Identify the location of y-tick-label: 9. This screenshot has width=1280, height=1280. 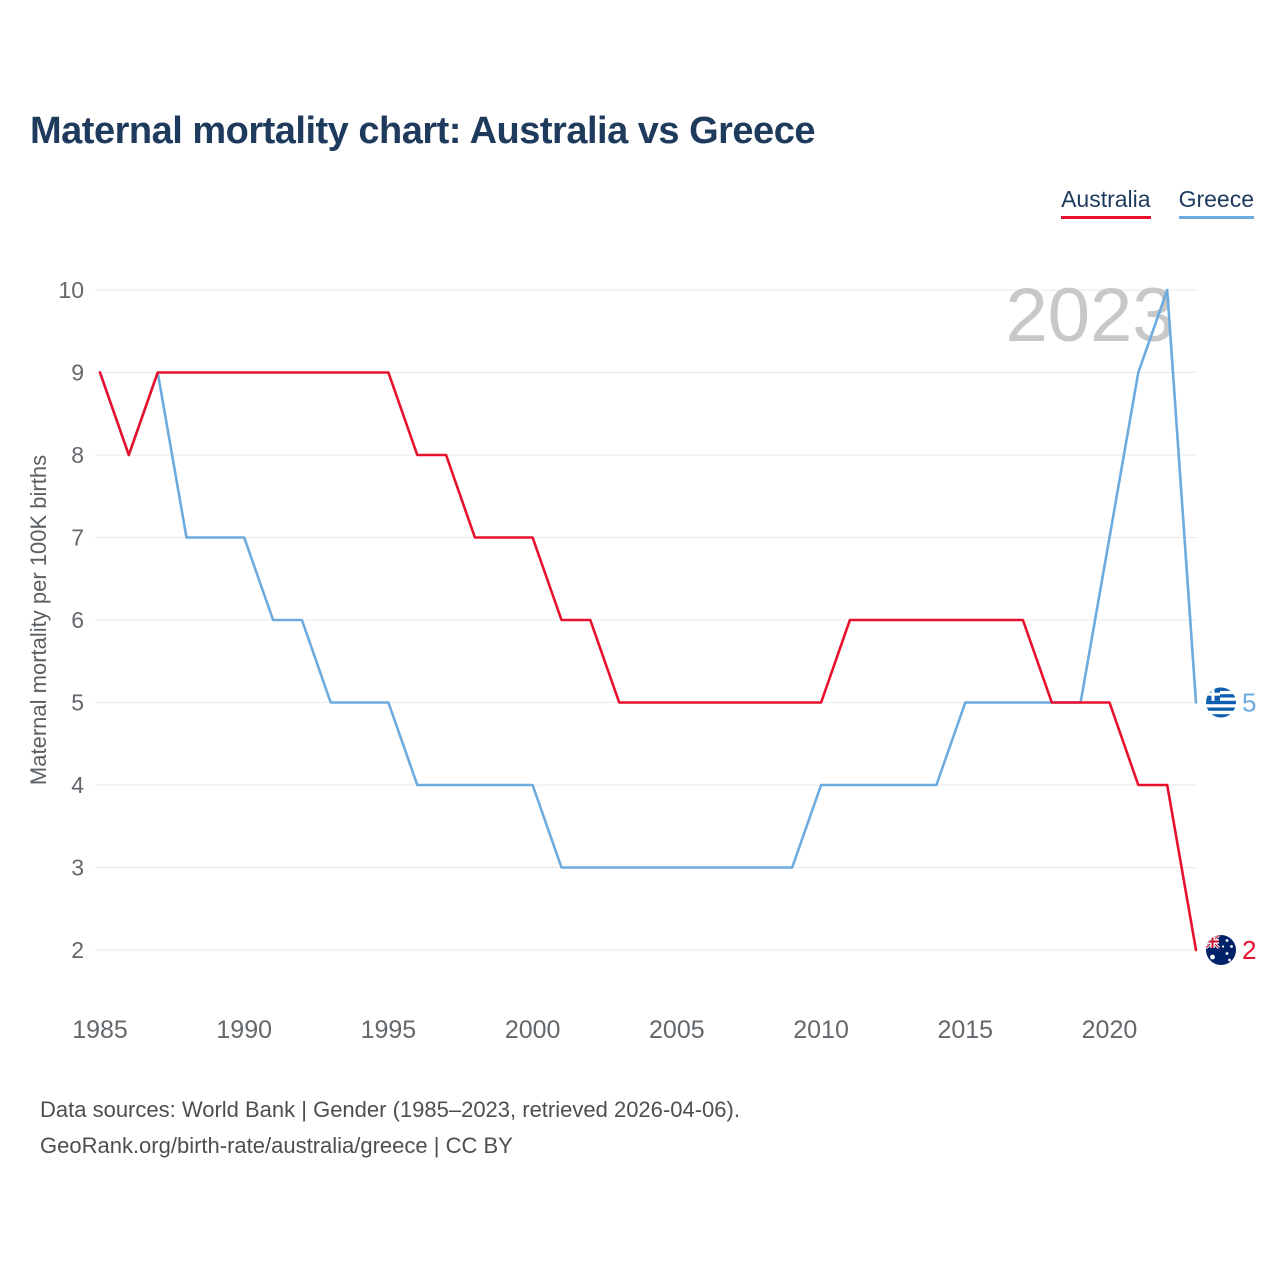
(77, 373).